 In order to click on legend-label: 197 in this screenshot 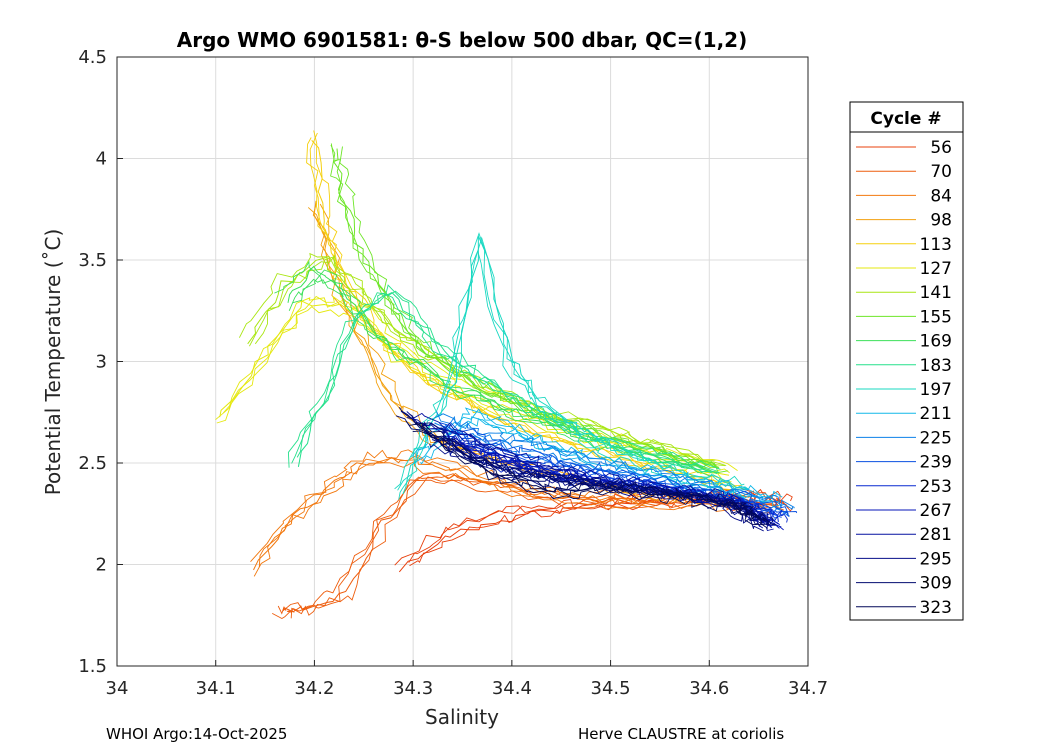, I will do `click(936, 390)`.